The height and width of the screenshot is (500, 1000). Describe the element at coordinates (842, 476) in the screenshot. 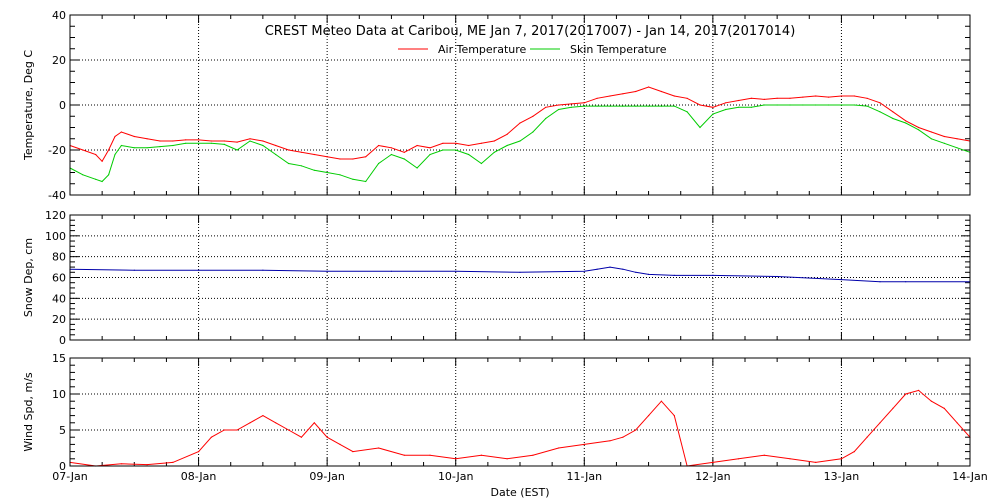

I see `x-tick-label: 13-Jan` at that location.